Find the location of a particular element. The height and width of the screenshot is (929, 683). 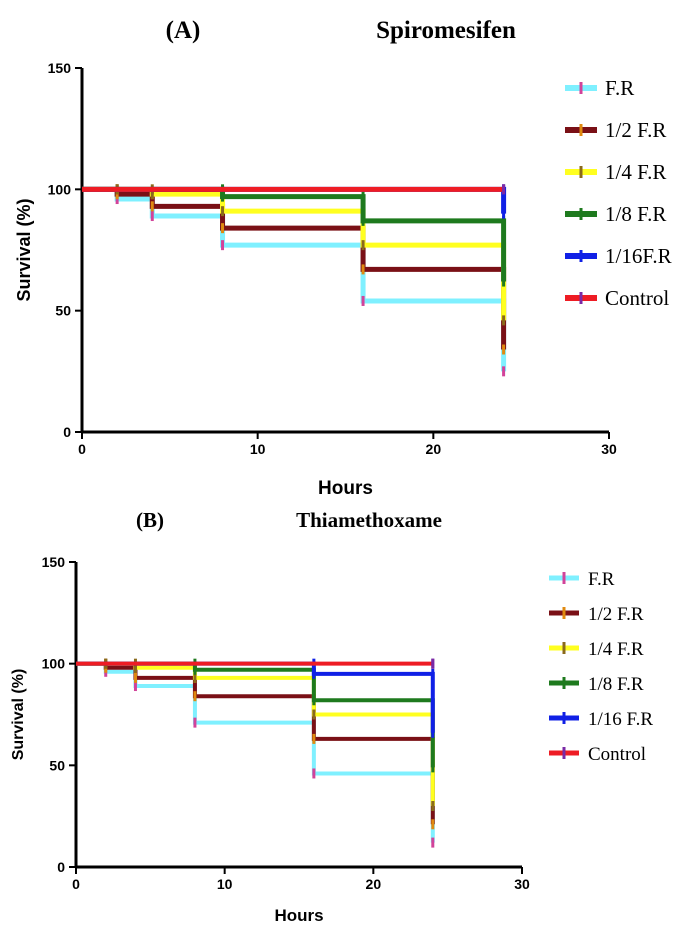

series-1-2-f-r is located at coordinates (255, 744).